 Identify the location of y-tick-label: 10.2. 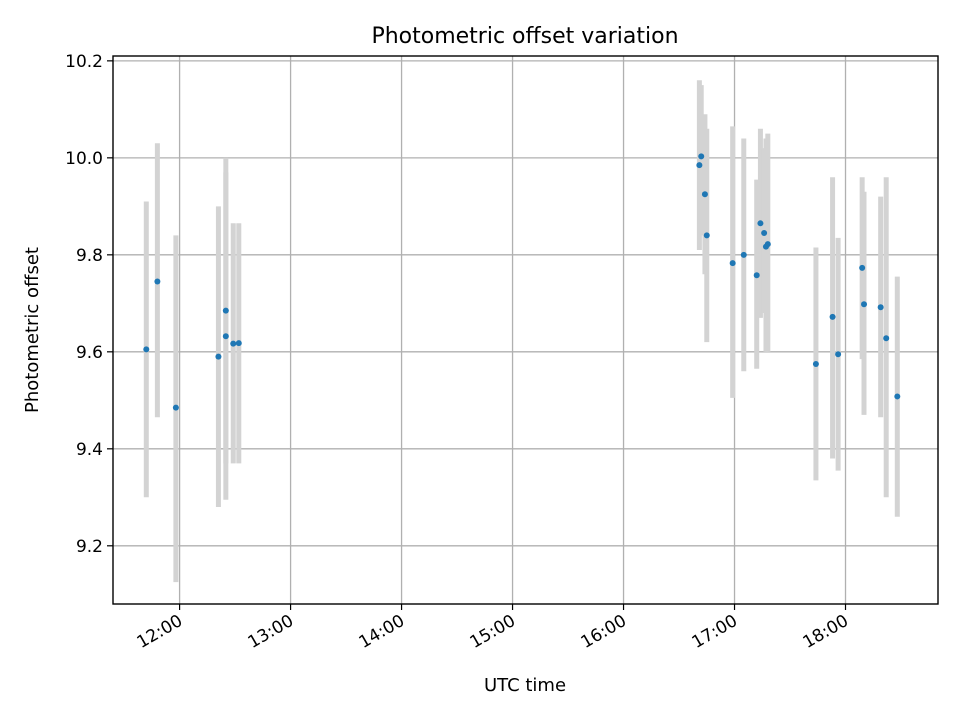
(84, 62).